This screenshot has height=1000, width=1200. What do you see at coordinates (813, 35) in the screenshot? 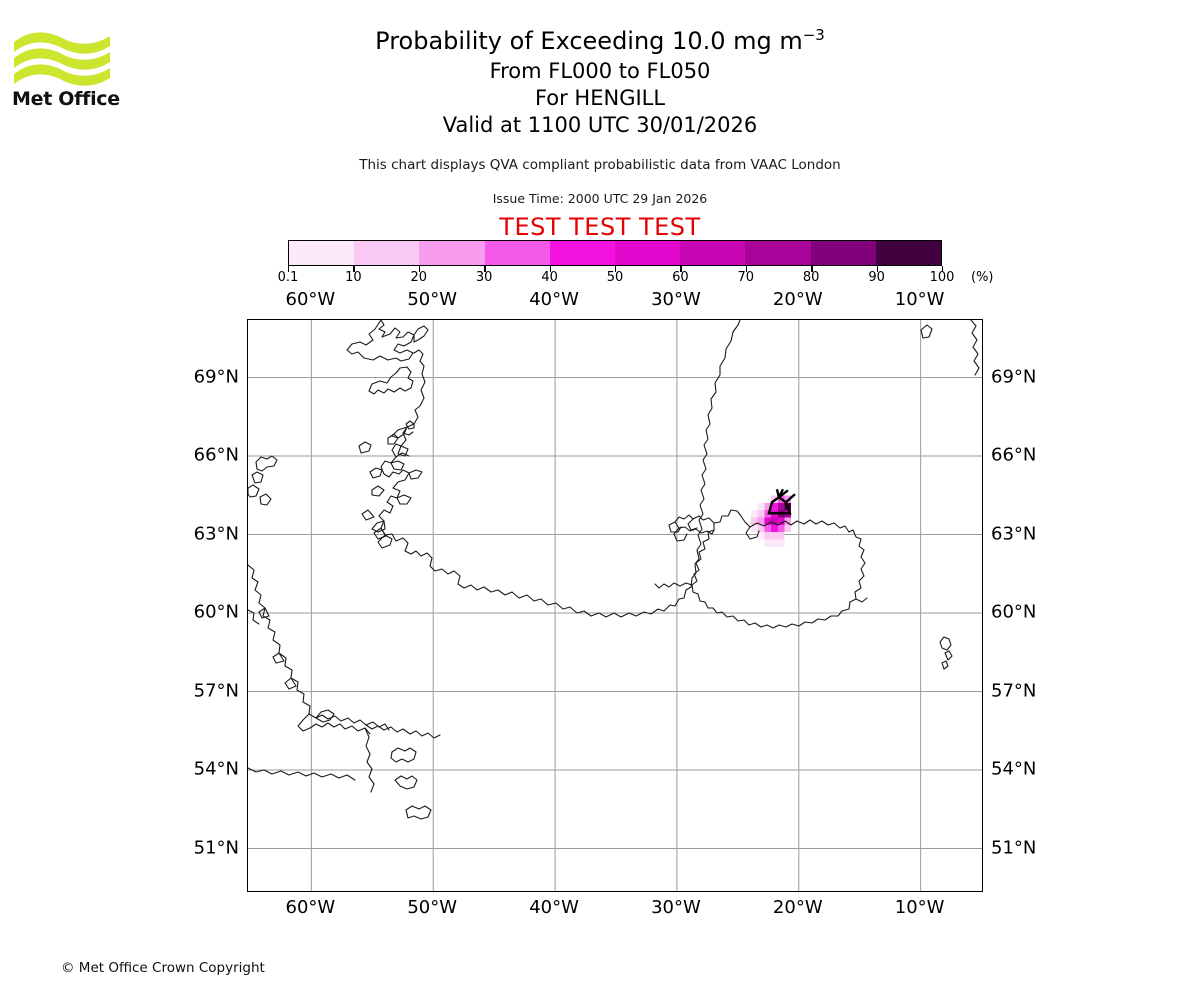
I see `title-exponent: −3` at bounding box center [813, 35].